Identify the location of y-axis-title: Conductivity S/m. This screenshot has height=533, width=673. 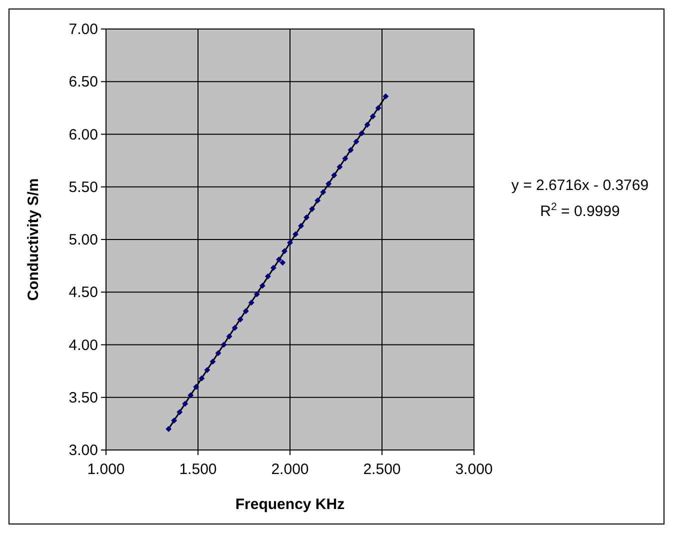
(33, 239).